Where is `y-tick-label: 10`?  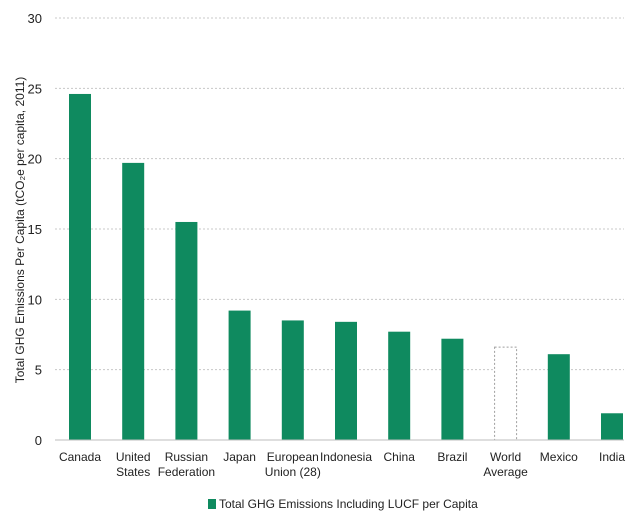
y-tick-label: 10 is located at coordinates (35, 299).